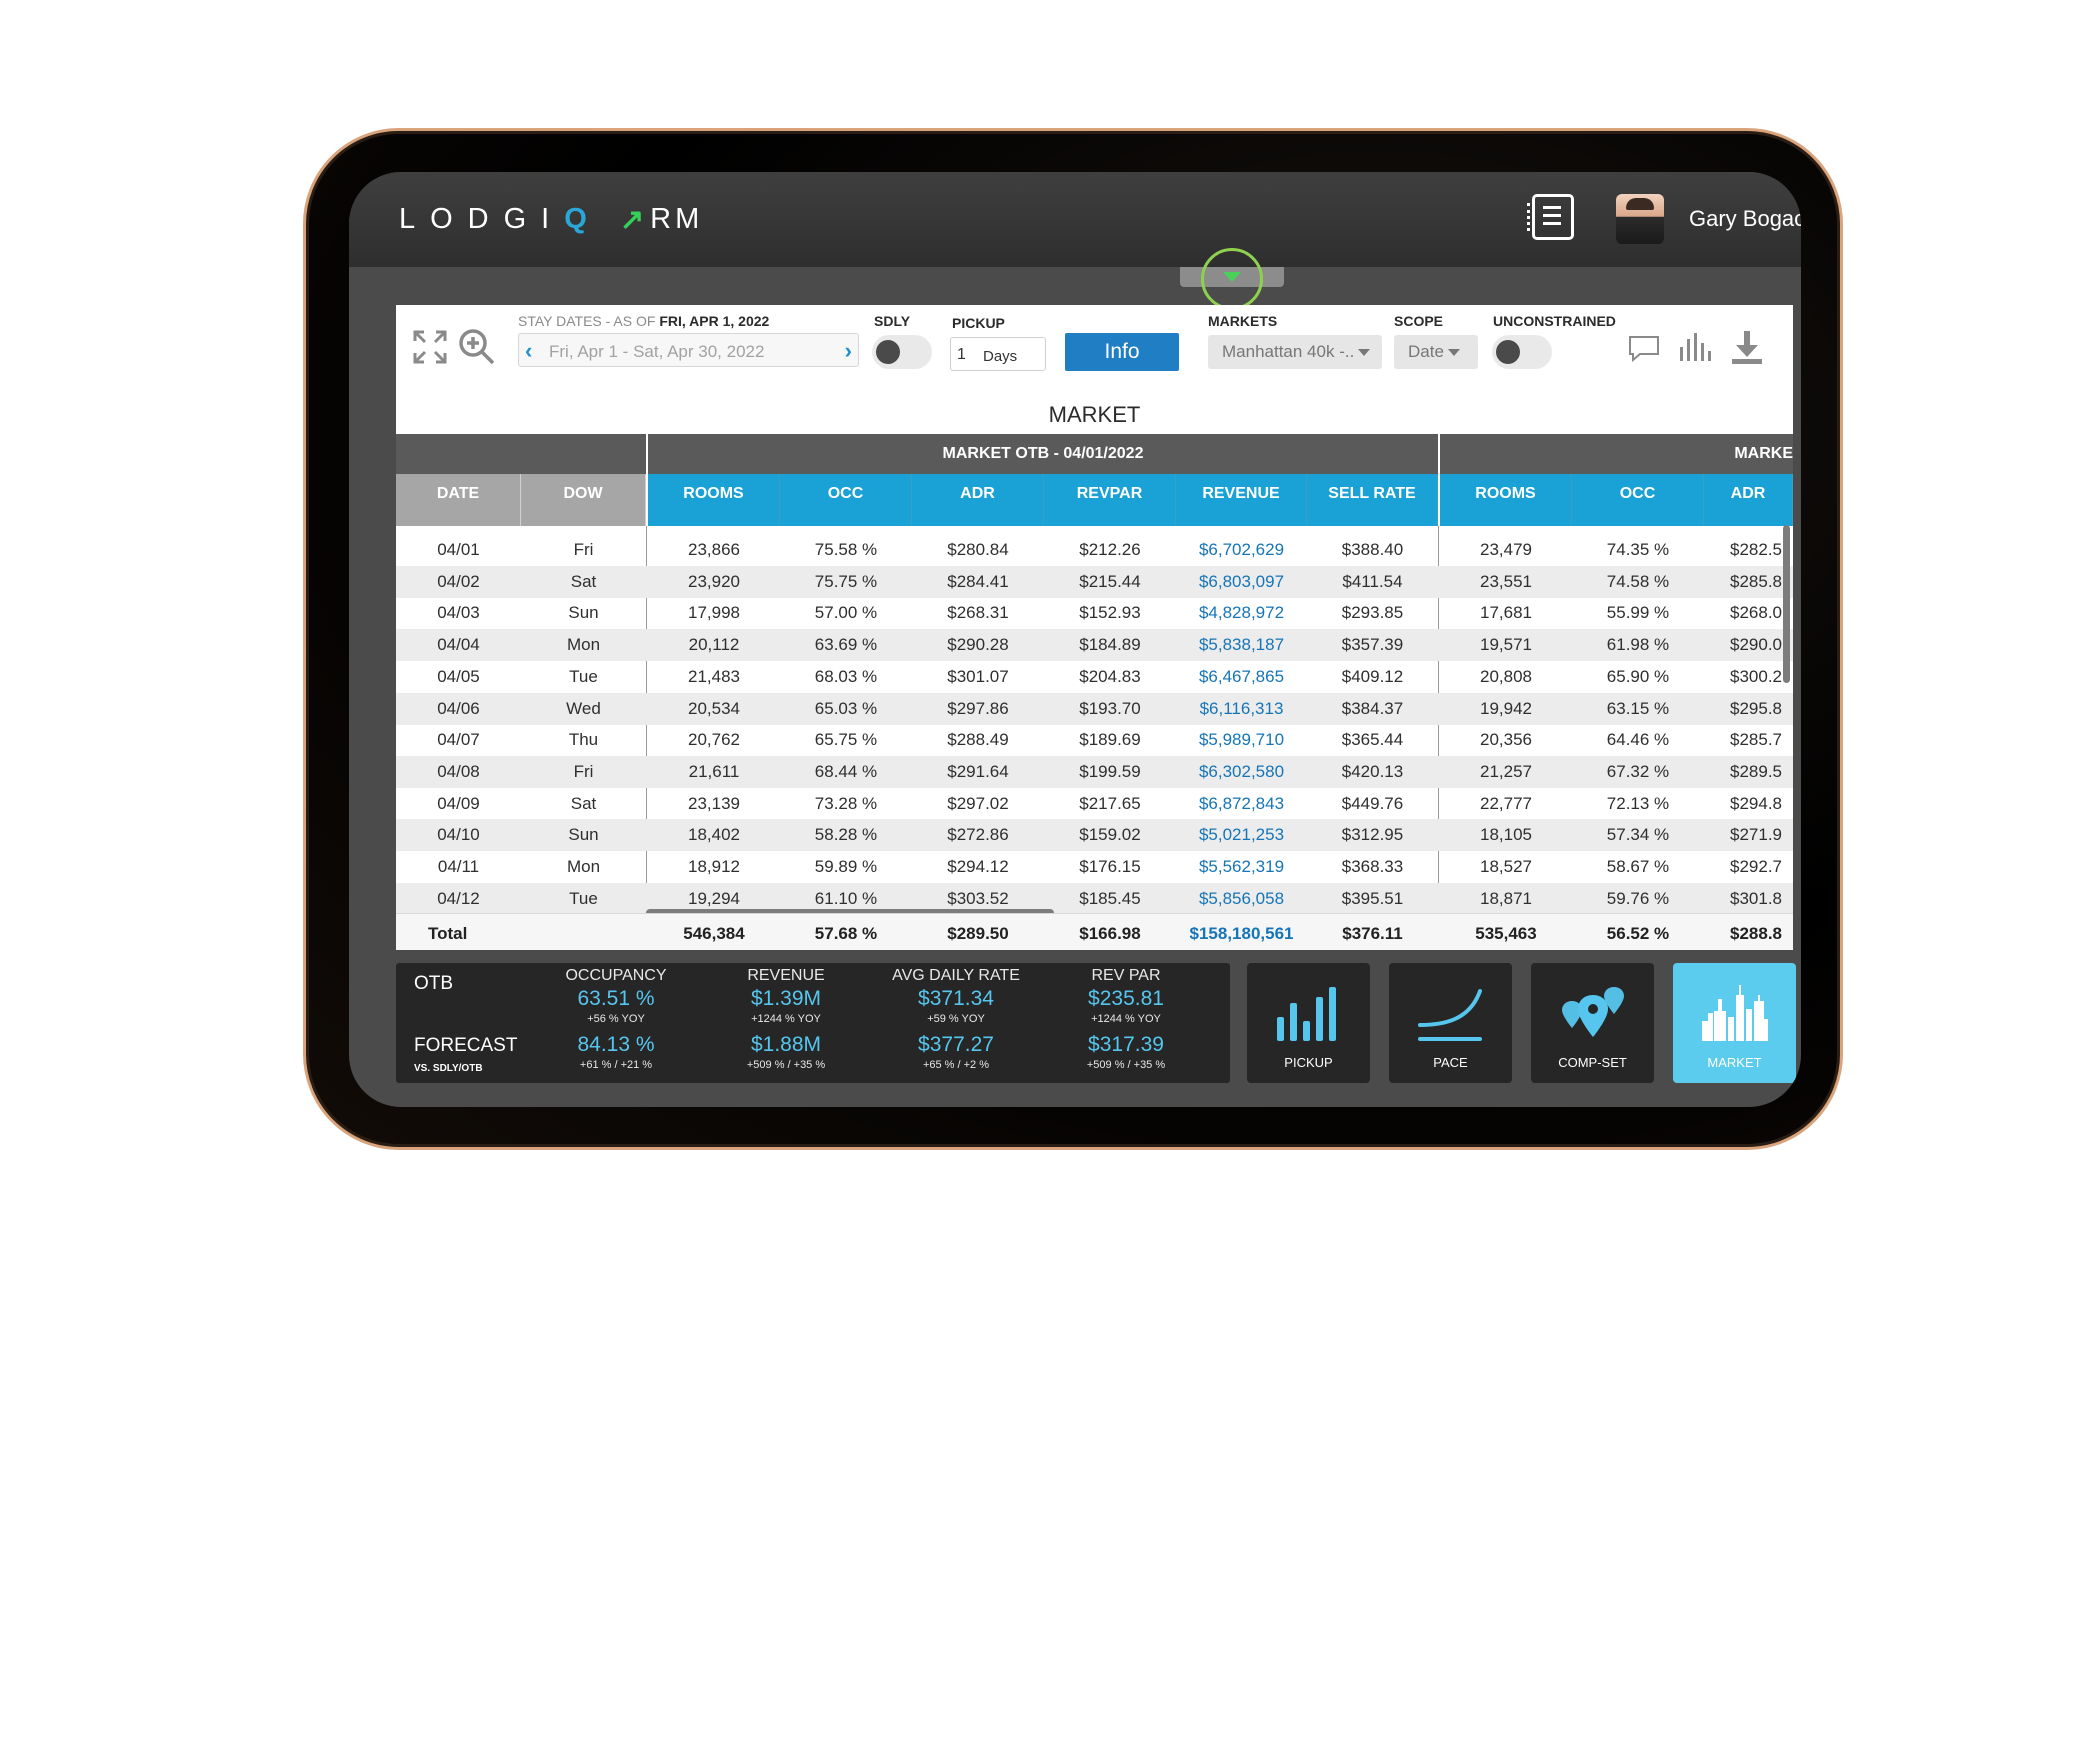  Describe the element at coordinates (1550, 217) in the screenshot. I see `notebook-icon` at that location.